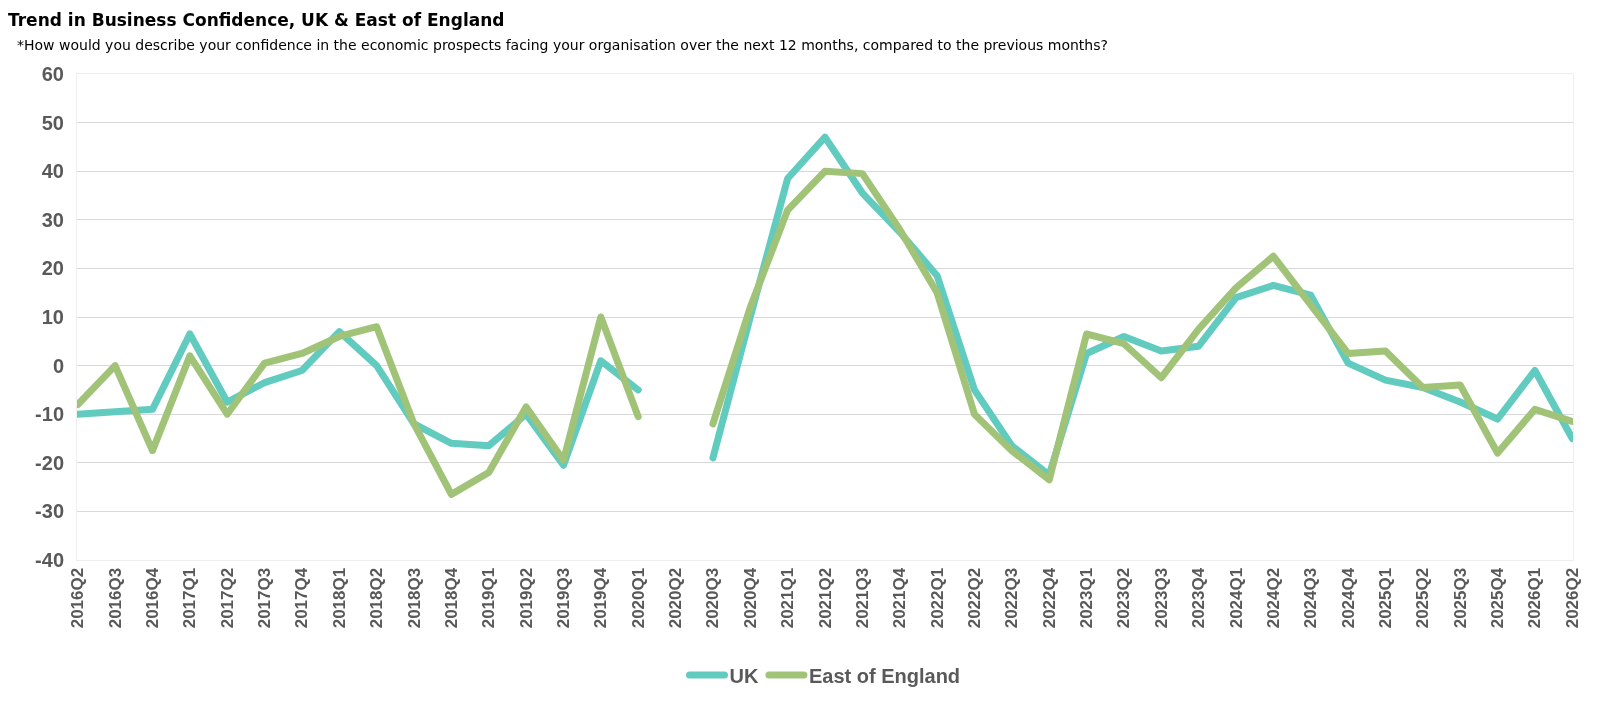 This screenshot has width=1600, height=711. What do you see at coordinates (562, 45) in the screenshot?
I see `chart-subtitle: *How would you describe your confidence in the economic prospects facing your organisation over the next 12 months, compared to the previous months?` at bounding box center [562, 45].